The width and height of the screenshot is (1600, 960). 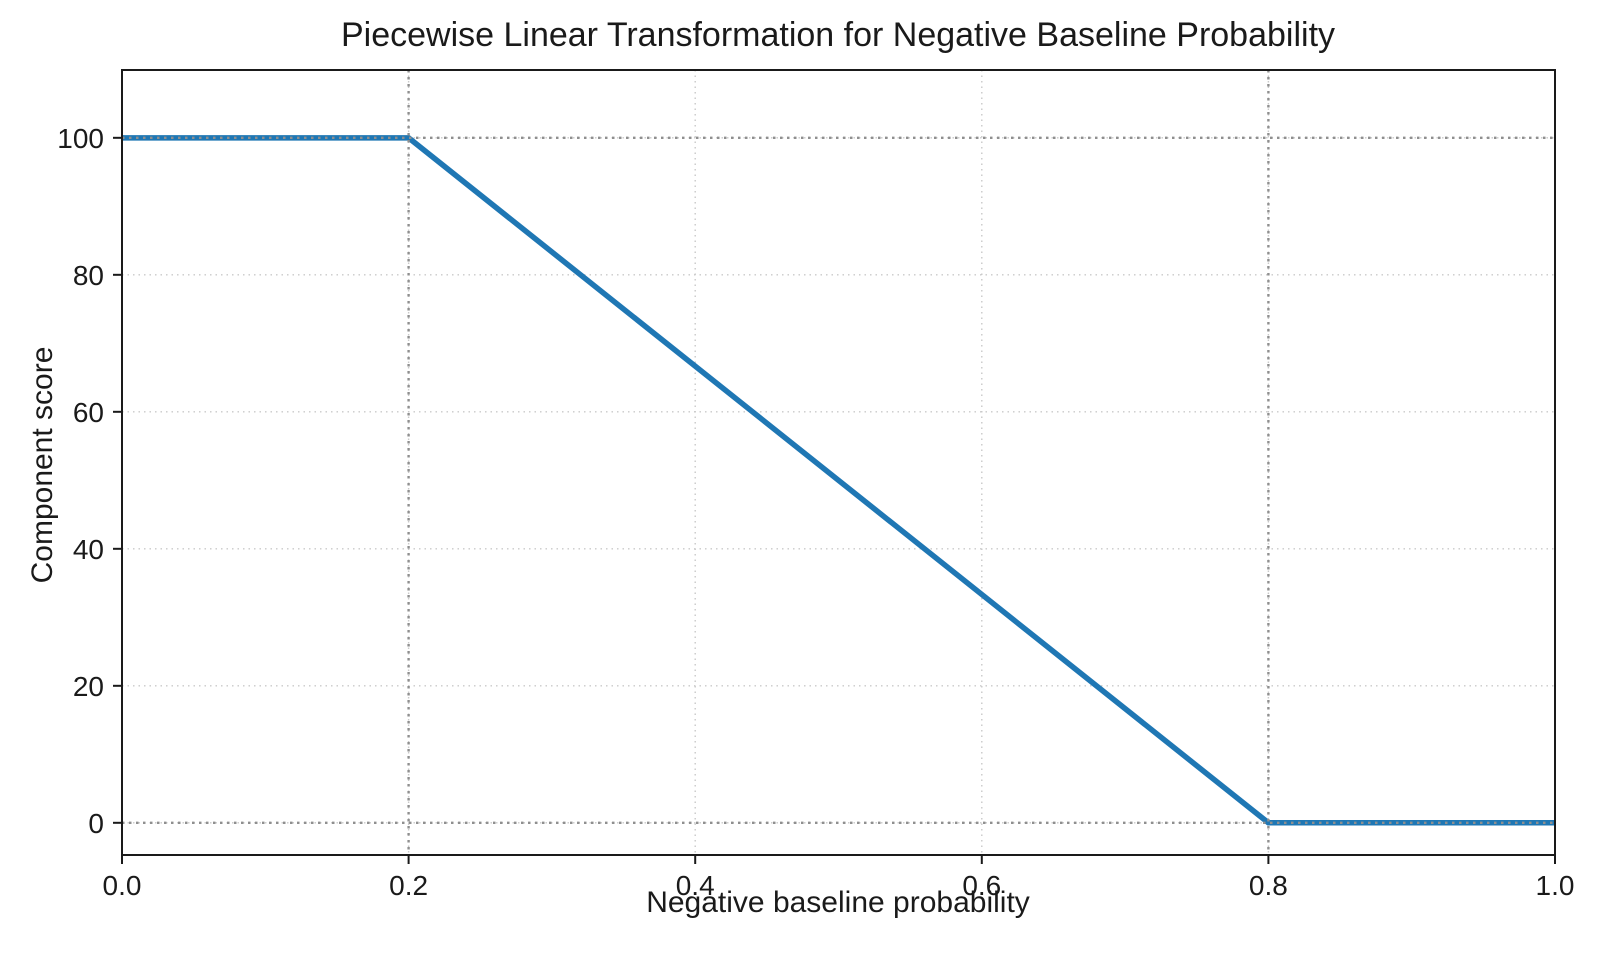 I want to click on x-tick-label: 0.2, so click(x=408, y=885).